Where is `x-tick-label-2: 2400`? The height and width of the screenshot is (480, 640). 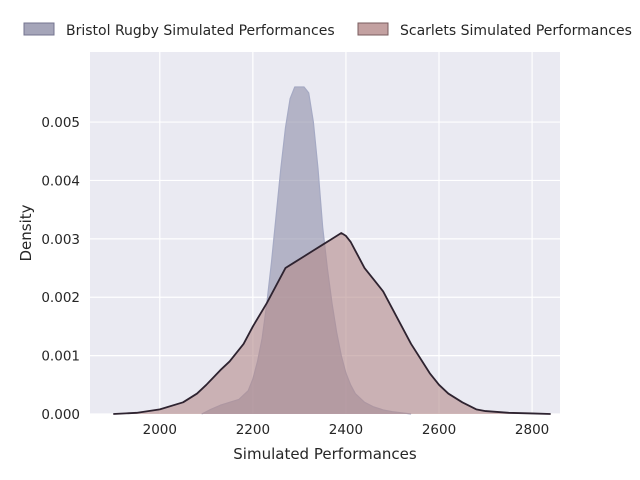
x-tick-label-2: 2400 is located at coordinates (346, 430).